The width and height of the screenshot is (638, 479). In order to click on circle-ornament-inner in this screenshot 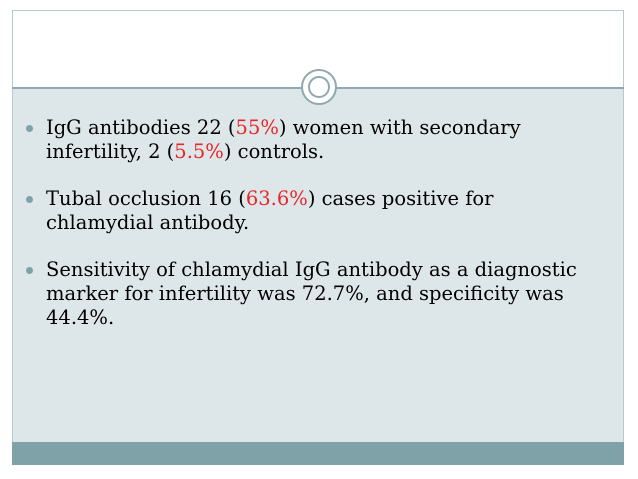, I will do `click(319, 87)`.